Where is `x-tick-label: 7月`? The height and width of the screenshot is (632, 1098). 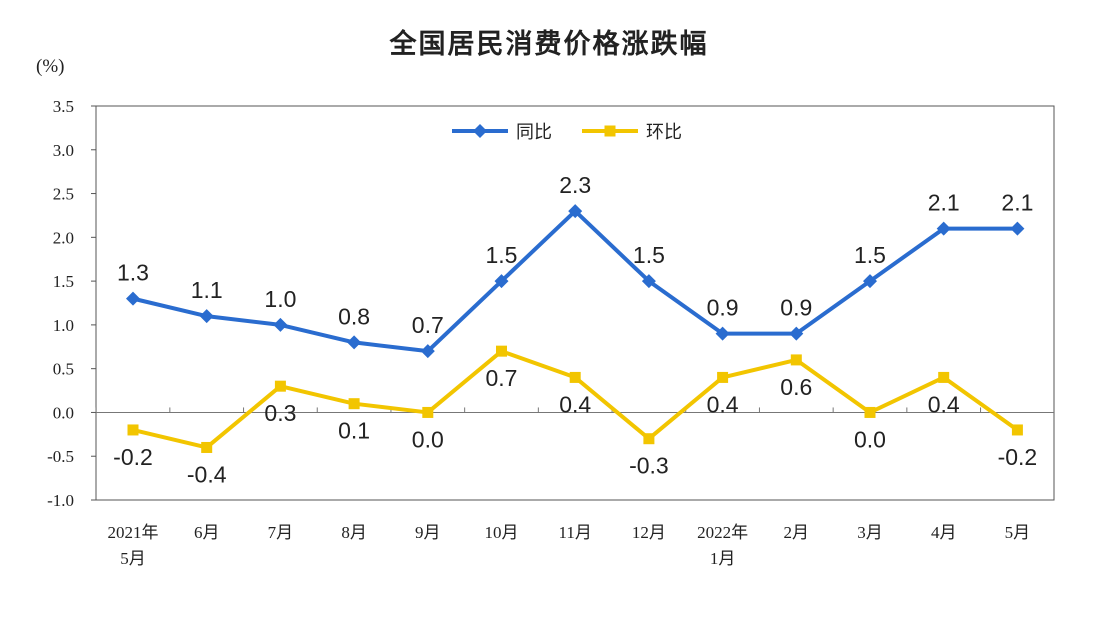 x-tick-label: 7月 is located at coordinates (281, 532).